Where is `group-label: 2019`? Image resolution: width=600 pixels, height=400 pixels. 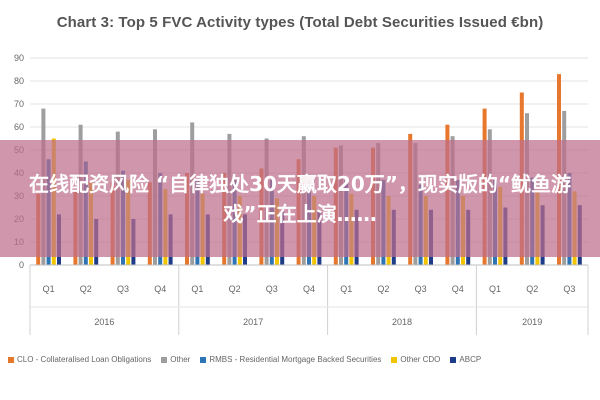 group-label: 2019 is located at coordinates (532, 322).